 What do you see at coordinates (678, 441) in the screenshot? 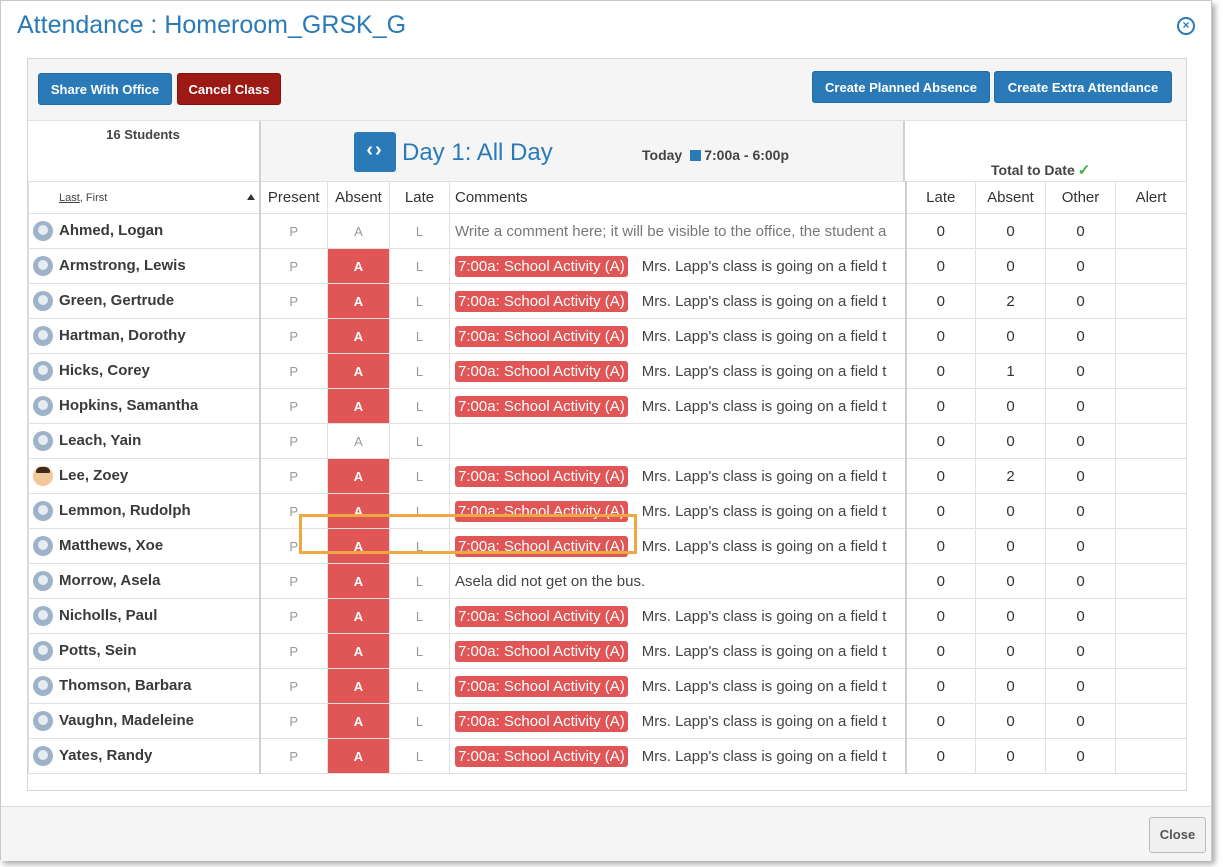
I see `comment-cell` at bounding box center [678, 441].